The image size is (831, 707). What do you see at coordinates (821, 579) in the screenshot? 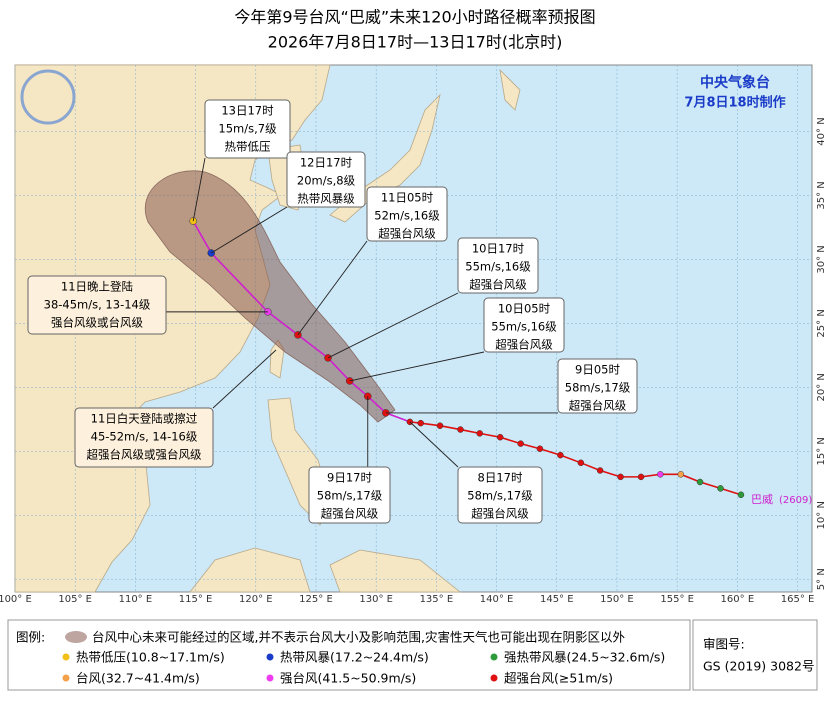
I see `lat-label: 5° N` at bounding box center [821, 579].